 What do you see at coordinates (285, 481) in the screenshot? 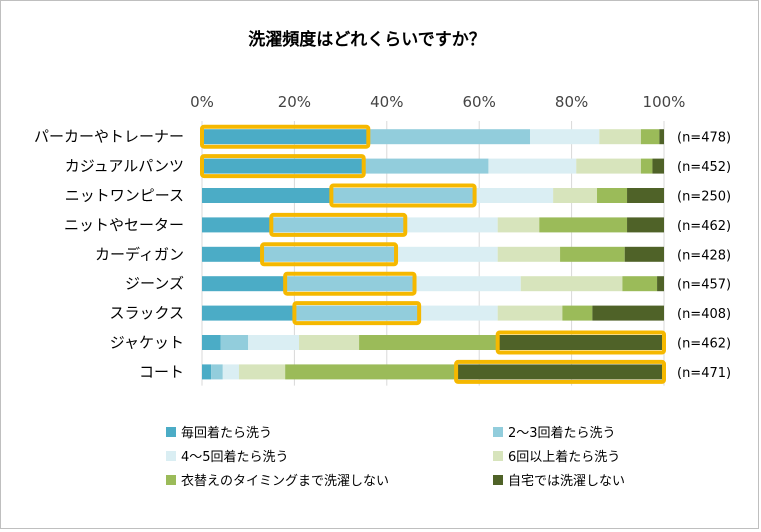
I see `legend-label: 衣替えのタイミングまで洗濯しない` at bounding box center [285, 481].